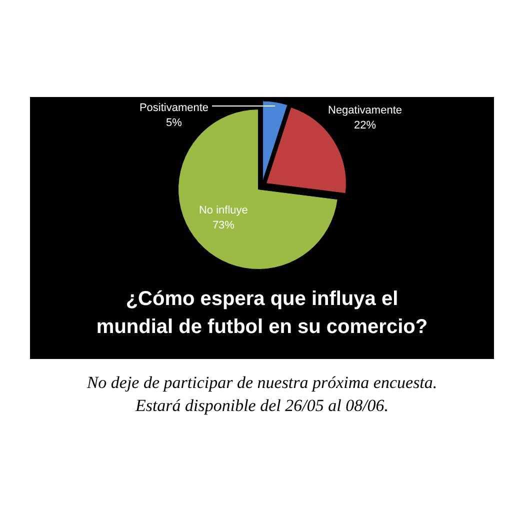  I want to click on slice-label: Positivamente, so click(174, 108).